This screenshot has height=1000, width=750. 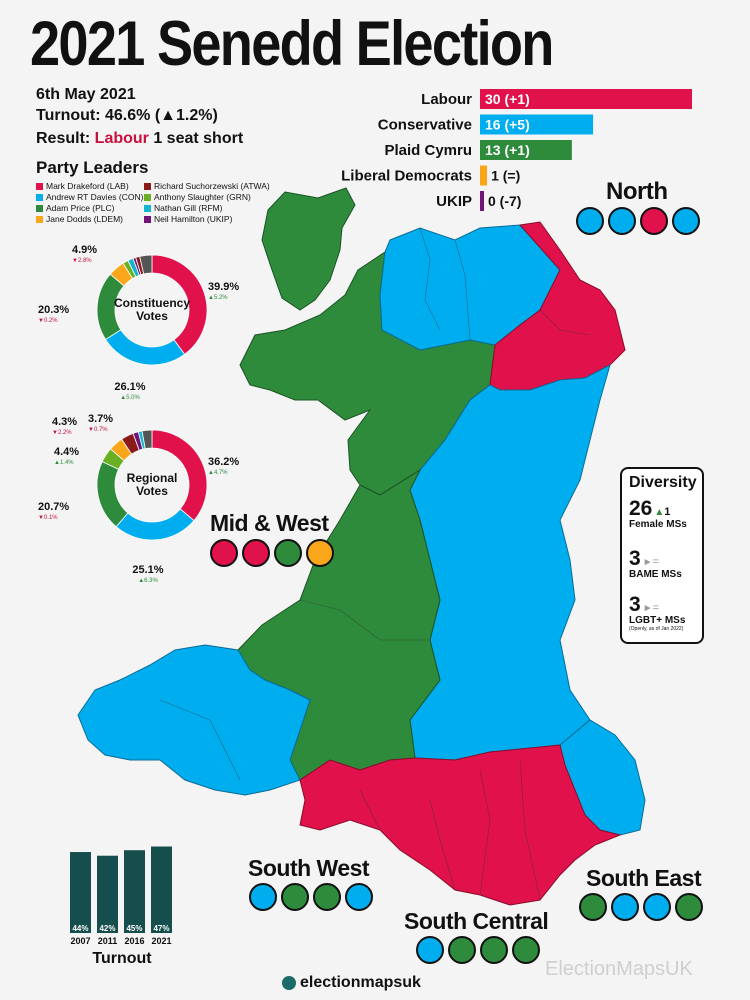 I want to click on turnout-text: Turnout: 46.6% (, so click(x=98, y=115).